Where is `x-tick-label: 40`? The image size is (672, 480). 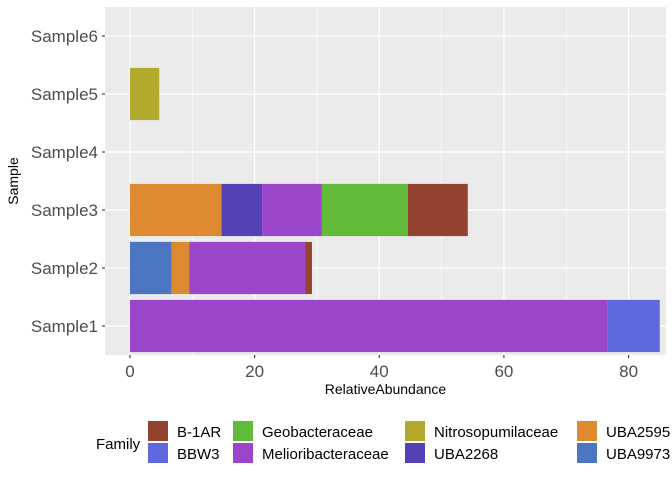
x-tick-label: 40 is located at coordinates (379, 371).